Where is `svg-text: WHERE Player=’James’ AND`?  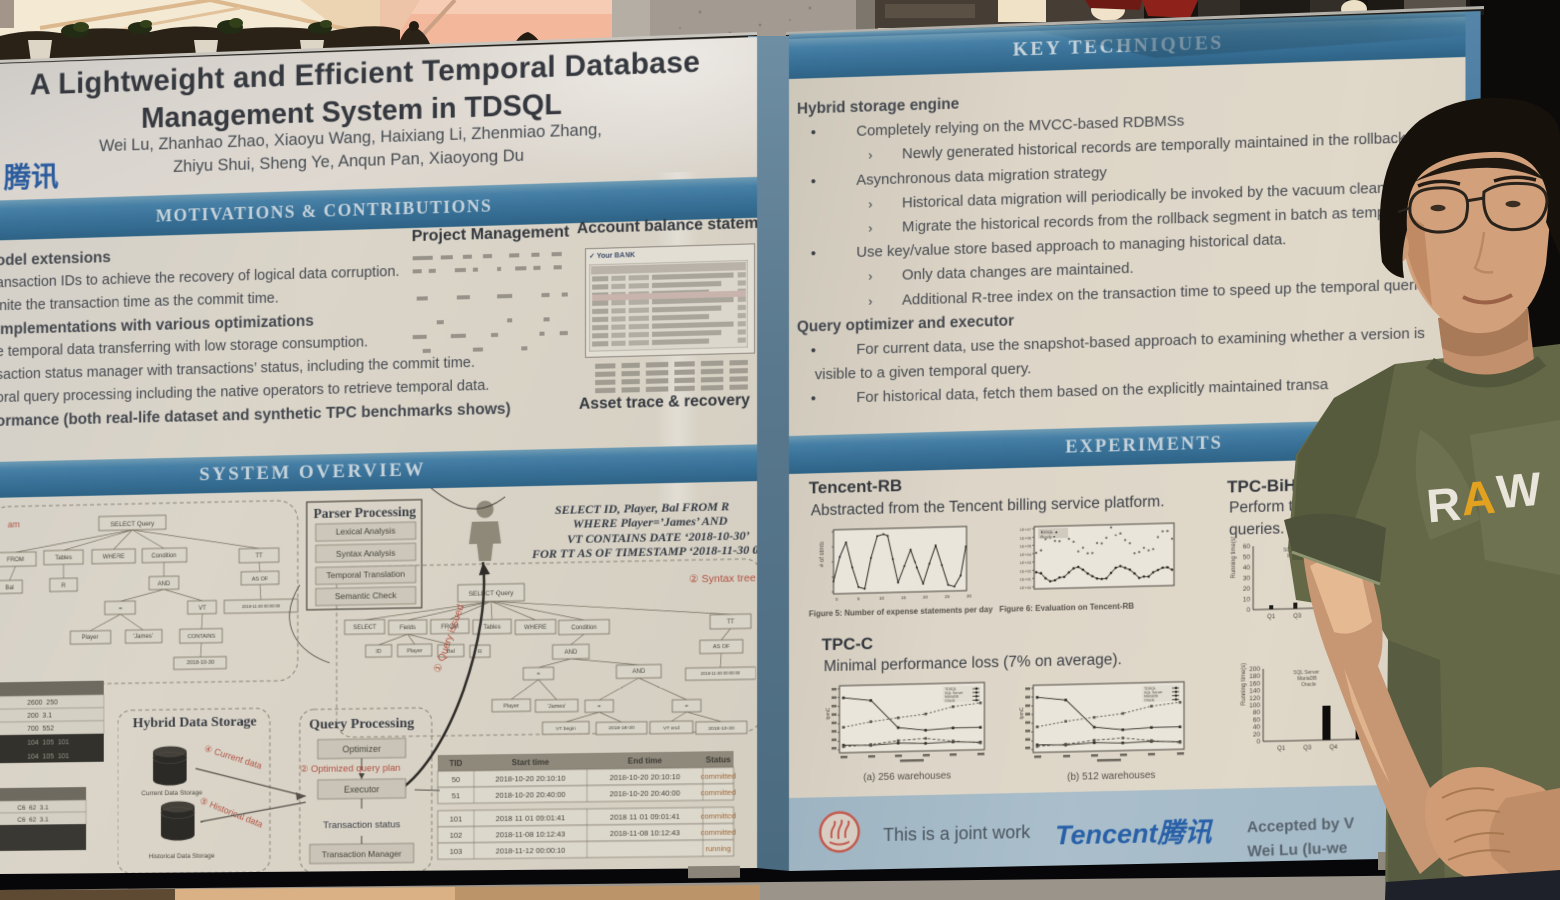
svg-text: WHERE Player=’James’ AND is located at coordinates (650, 522).